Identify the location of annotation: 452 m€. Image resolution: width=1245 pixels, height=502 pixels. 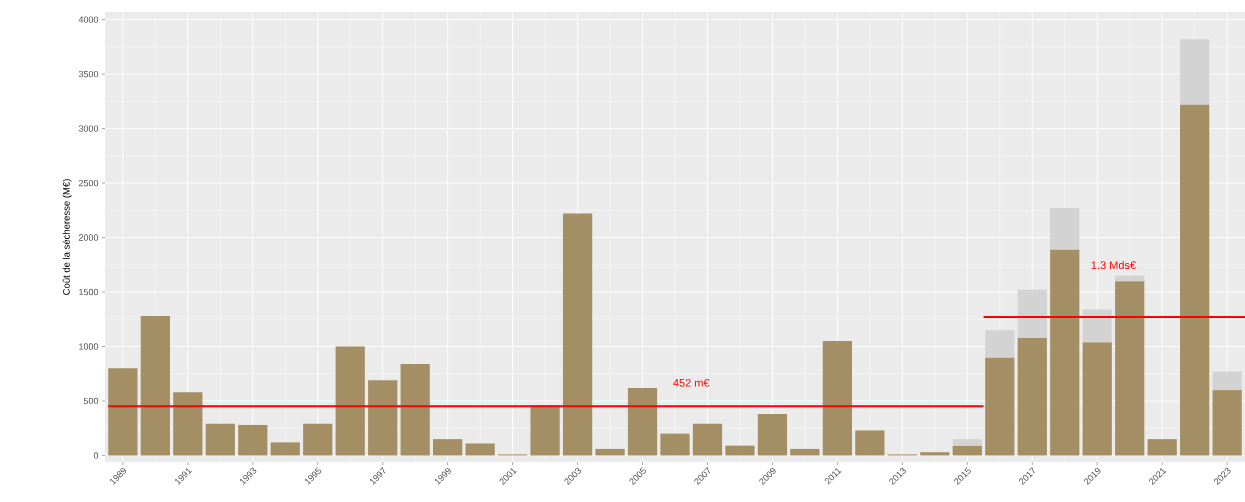
(691, 382).